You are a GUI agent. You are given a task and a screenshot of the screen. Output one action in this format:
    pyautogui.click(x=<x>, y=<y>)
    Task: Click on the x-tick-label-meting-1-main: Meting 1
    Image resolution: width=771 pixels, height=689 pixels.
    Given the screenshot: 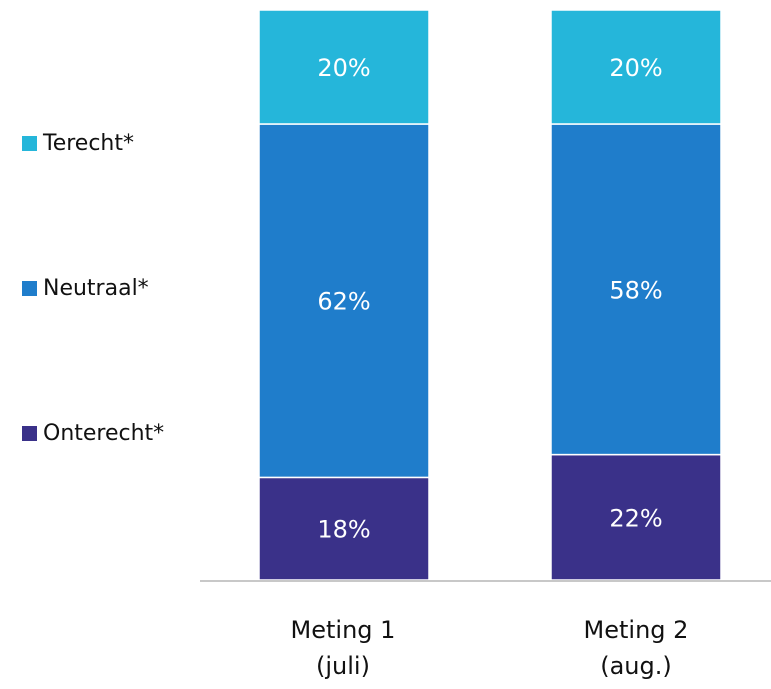 What is the action you would take?
    pyautogui.click(x=343, y=630)
    